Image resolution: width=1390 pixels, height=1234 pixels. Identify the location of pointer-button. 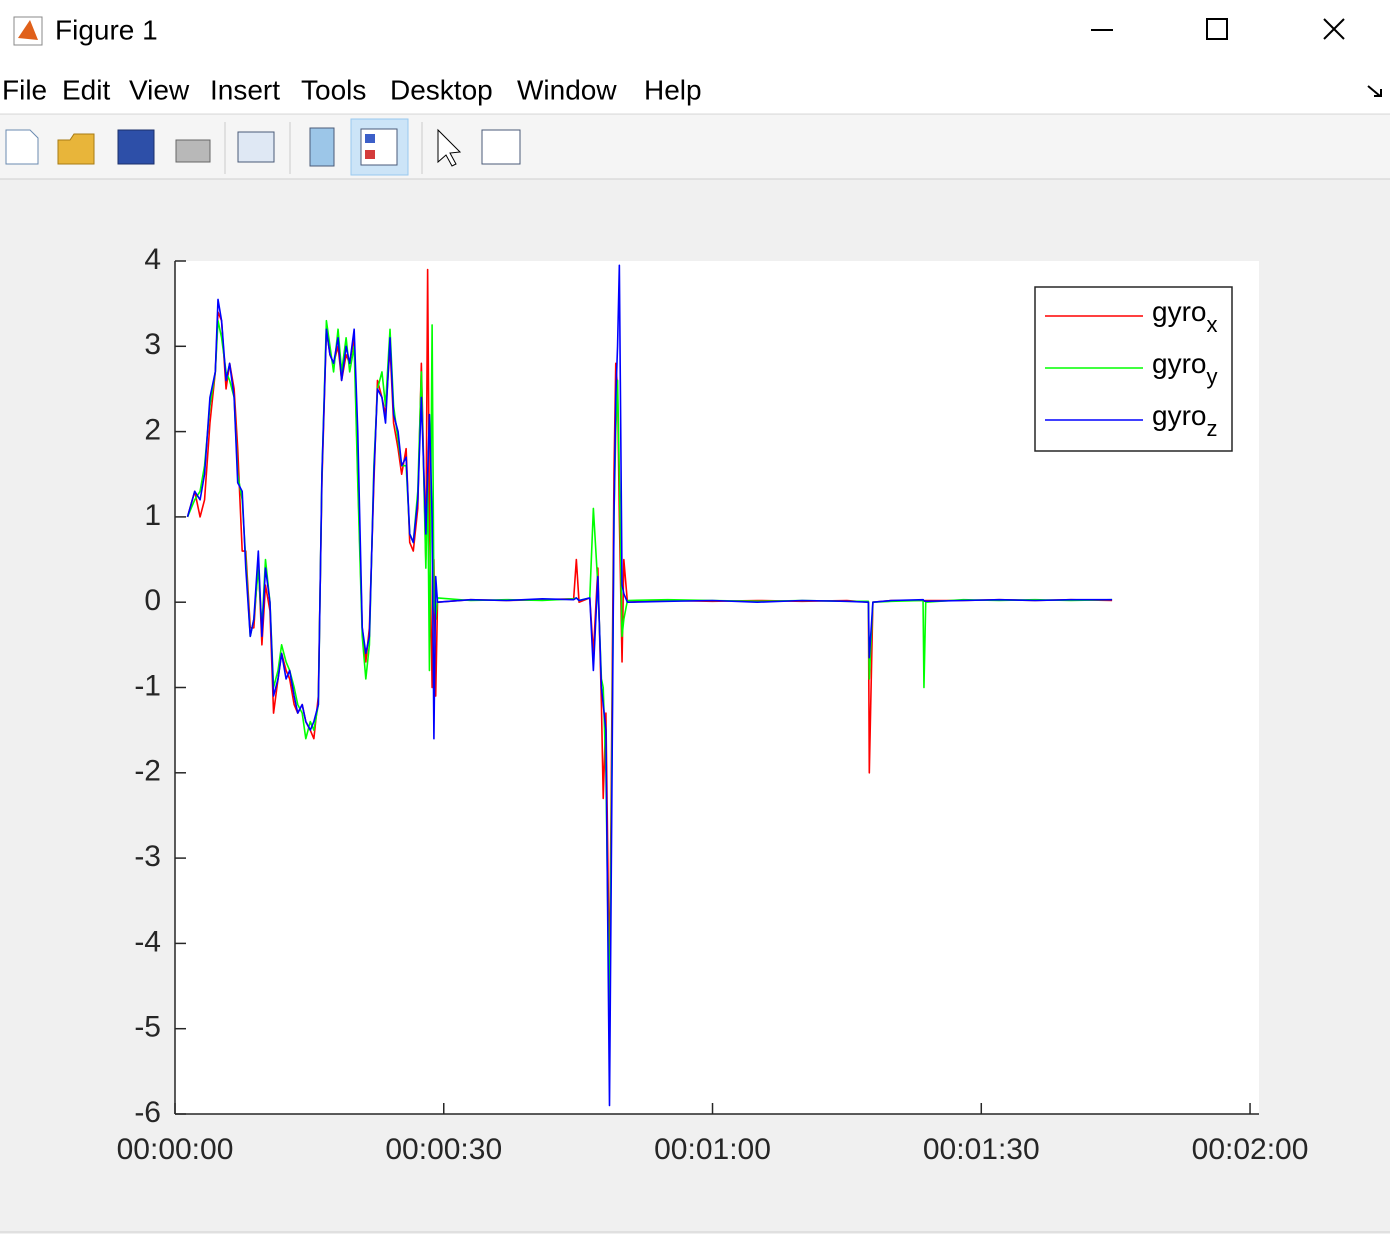
(449, 147).